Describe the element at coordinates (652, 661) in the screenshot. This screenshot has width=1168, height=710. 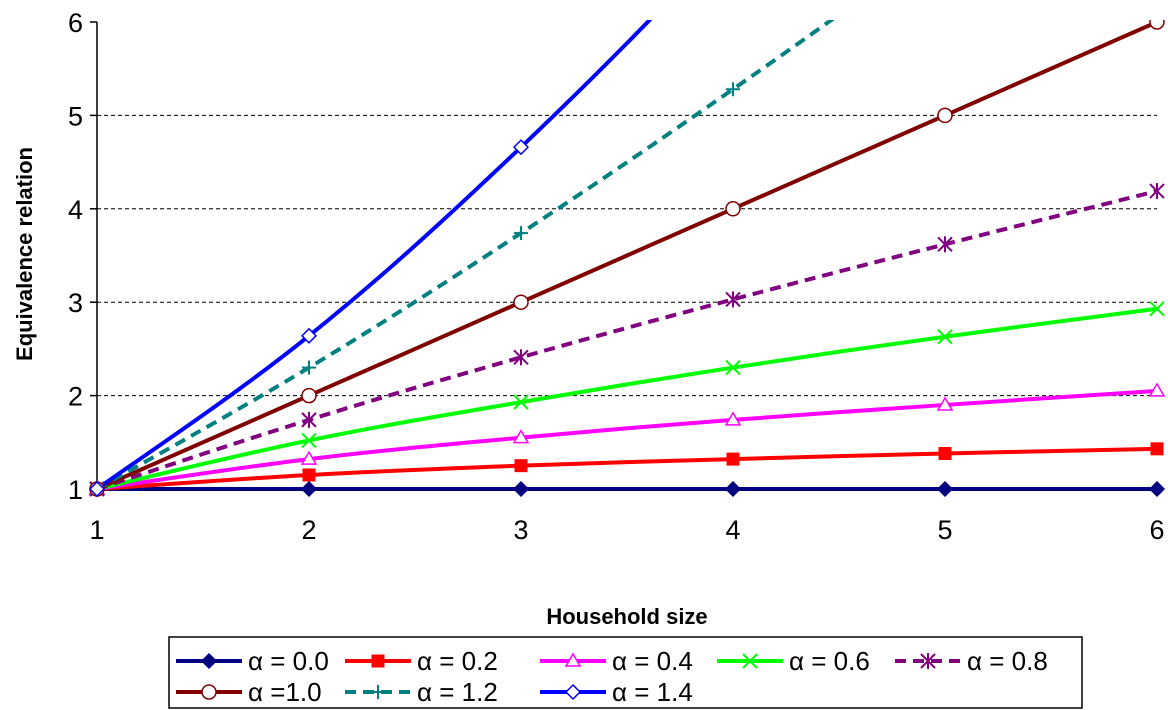
I see `legend-label: α = 0.4` at that location.